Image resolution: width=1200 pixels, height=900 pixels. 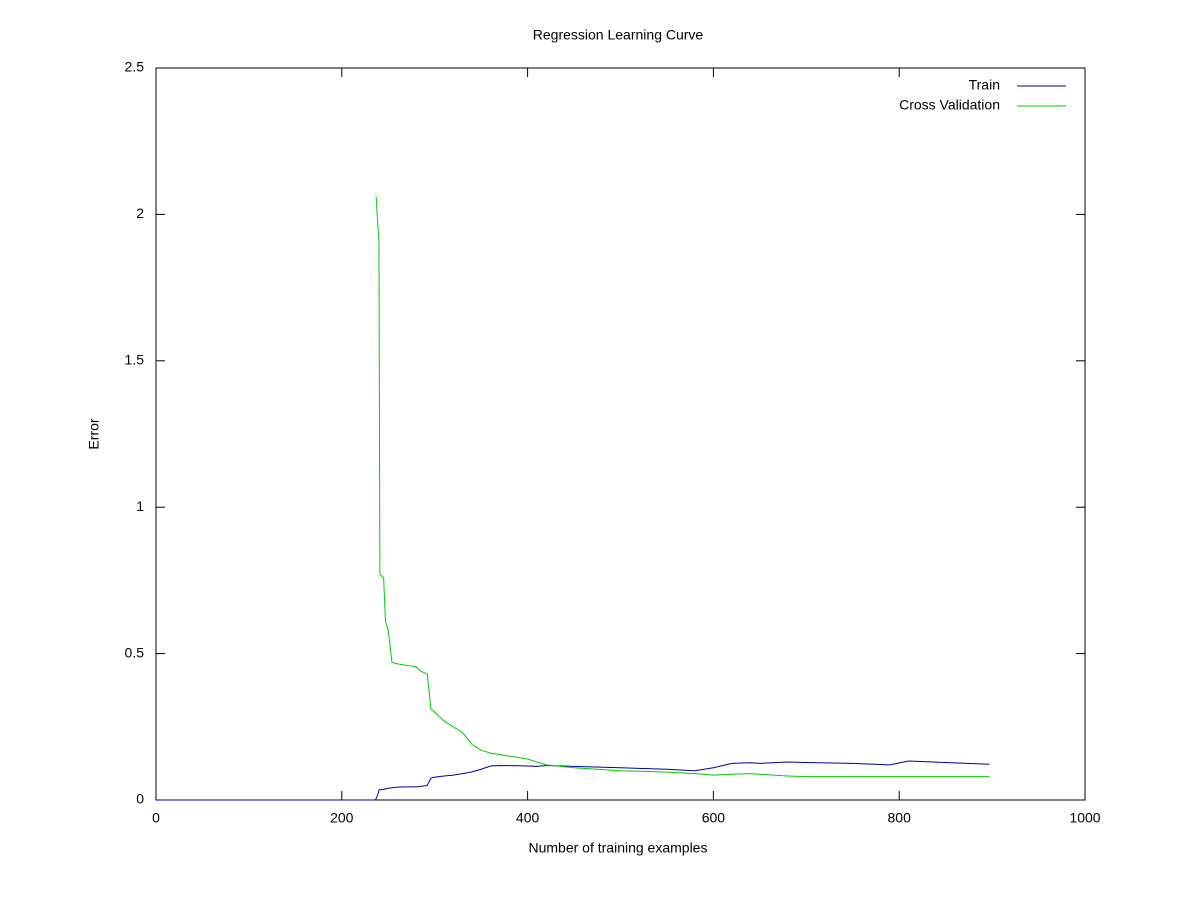 What do you see at coordinates (949, 105) in the screenshot?
I see `legend-label: Cross Validation` at bounding box center [949, 105].